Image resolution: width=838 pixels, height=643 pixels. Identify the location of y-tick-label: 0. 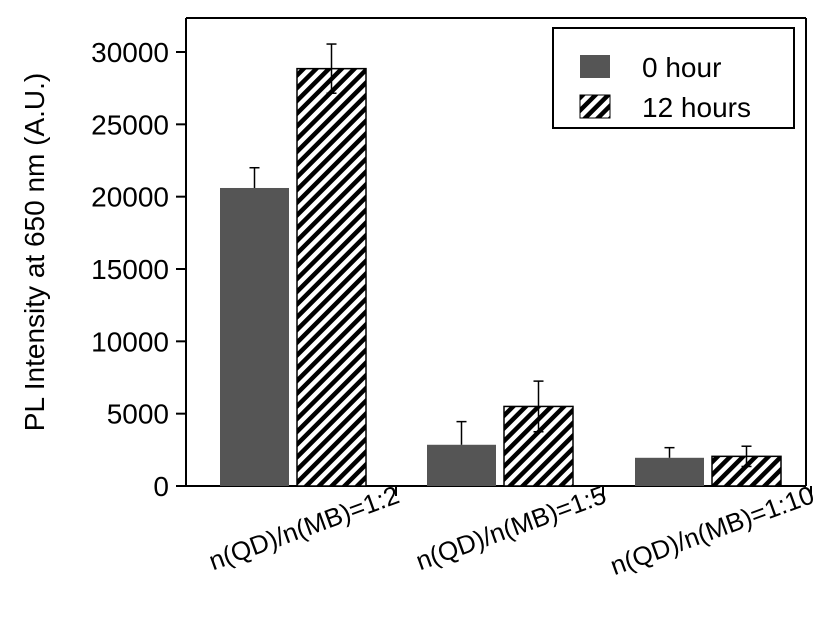
(161, 486).